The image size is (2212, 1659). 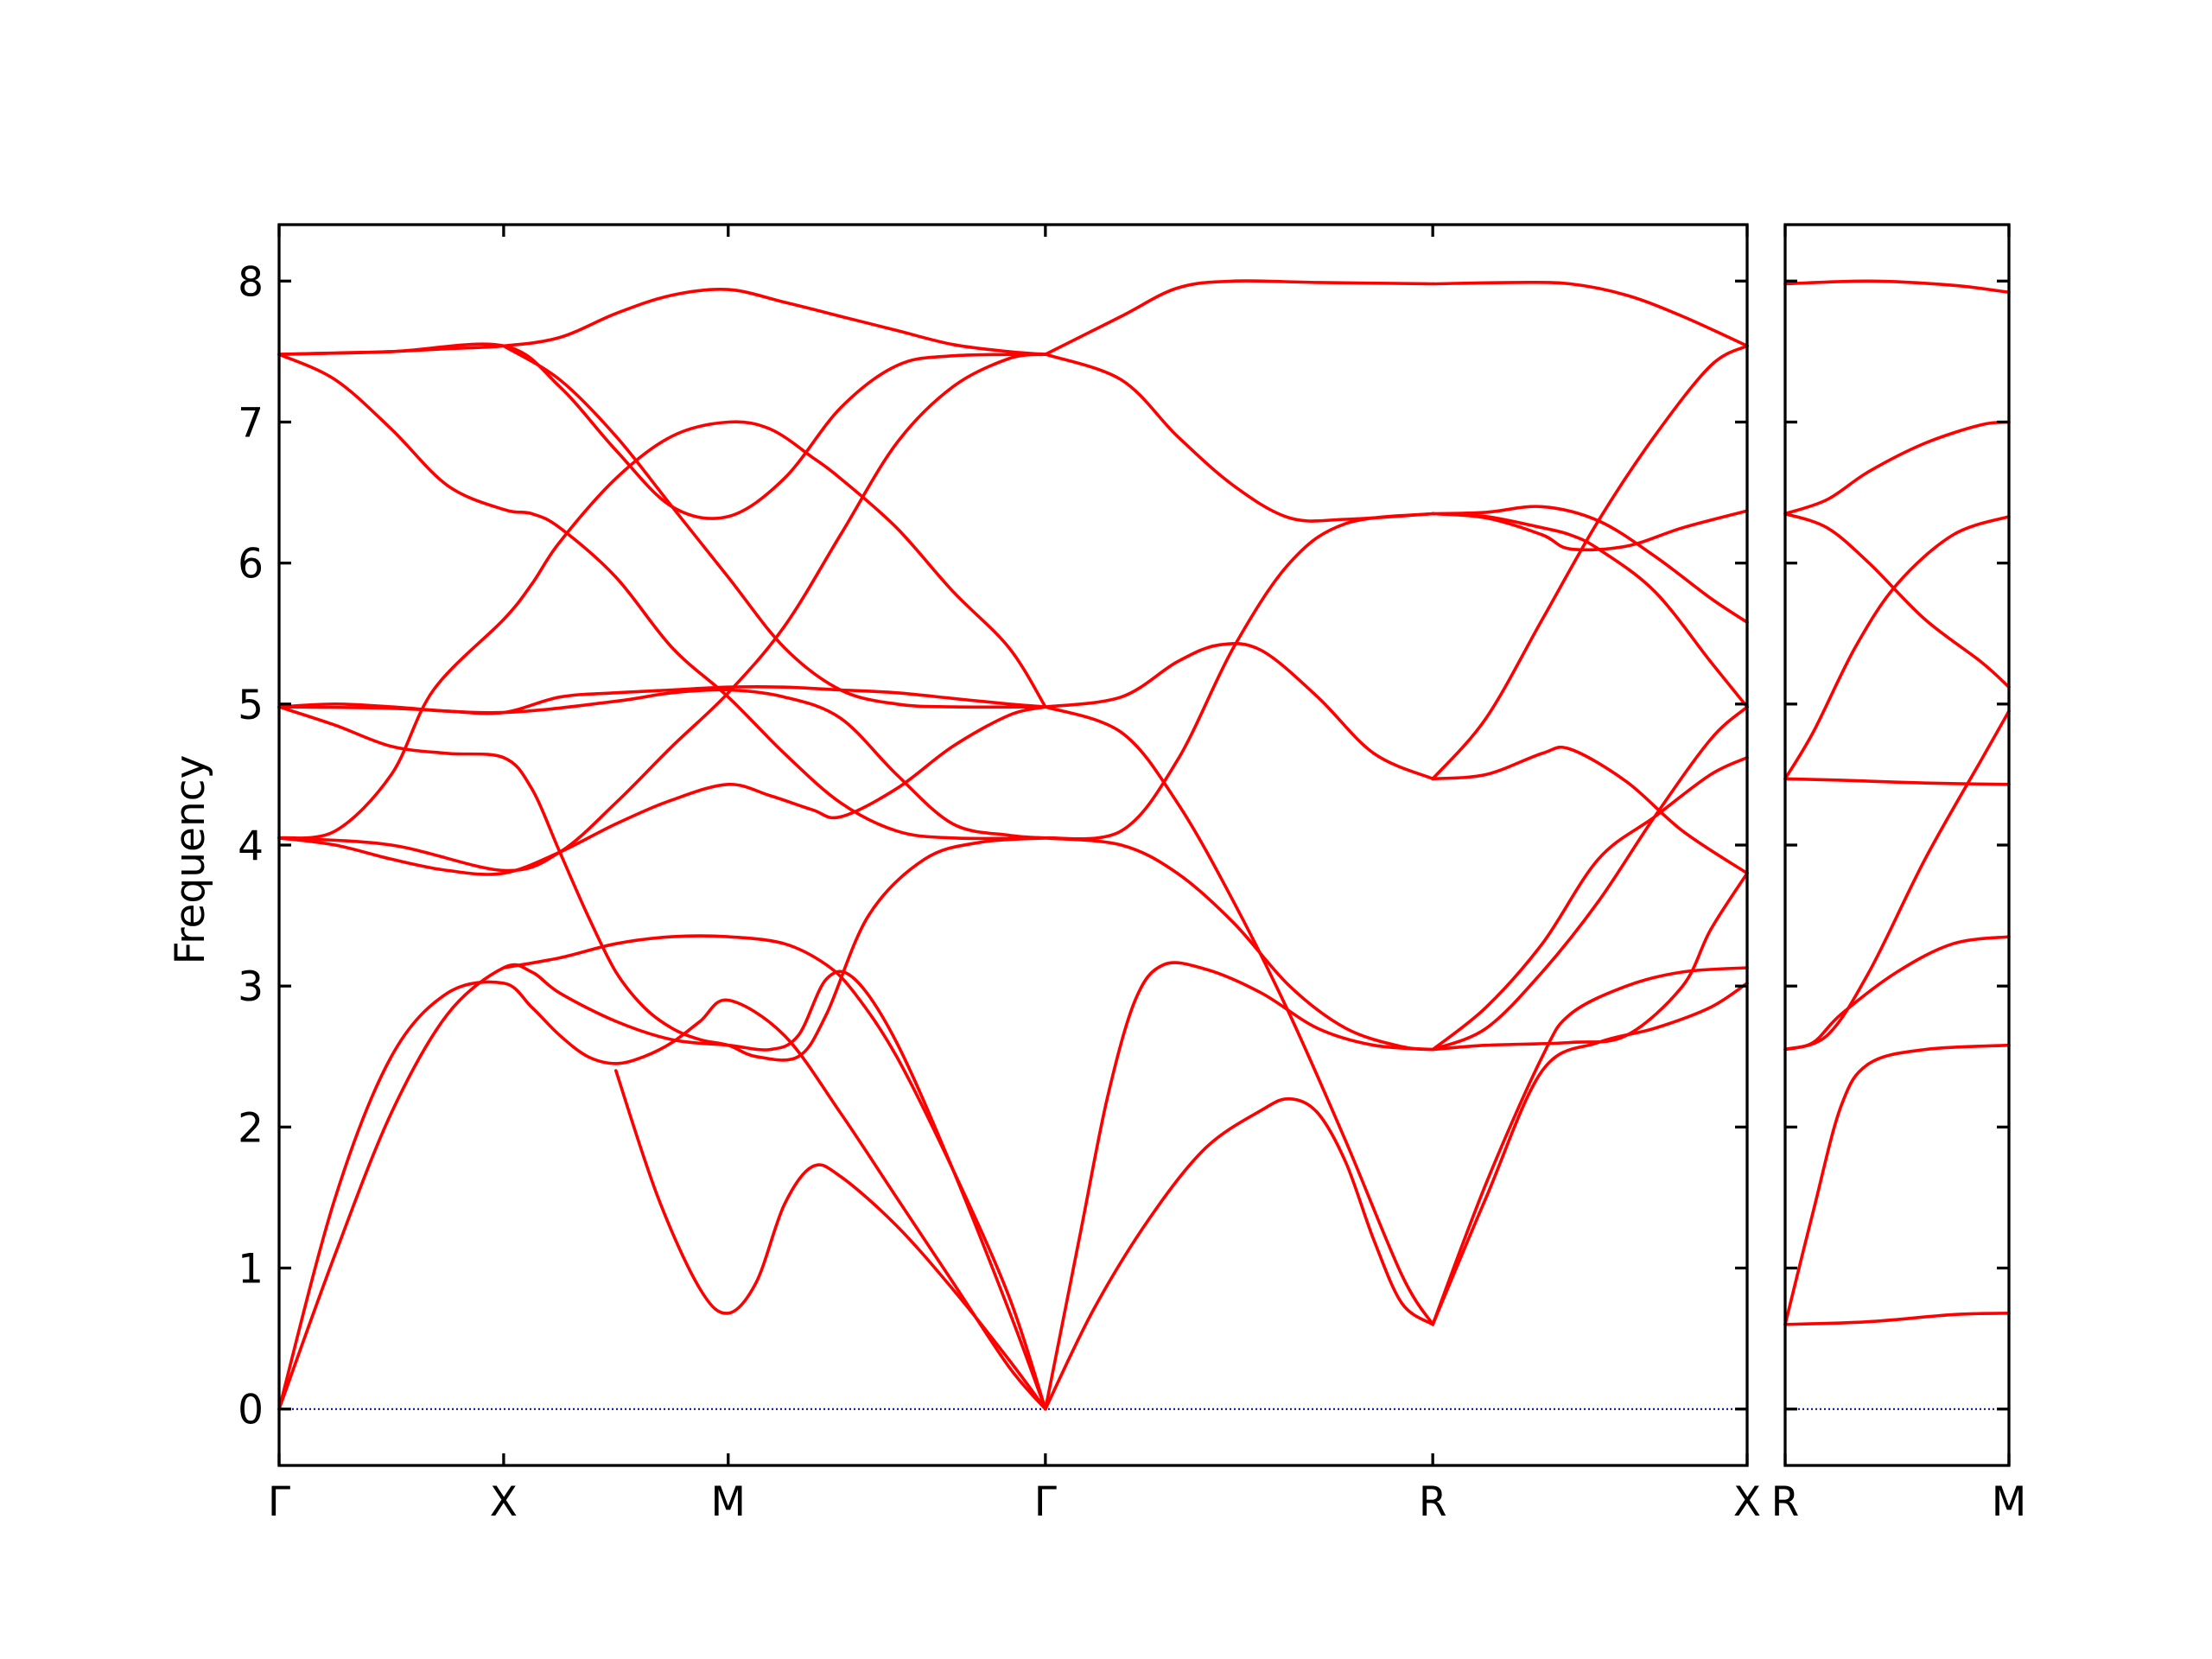 What do you see at coordinates (251, 423) in the screenshot?
I see `y-tick-label: 7` at bounding box center [251, 423].